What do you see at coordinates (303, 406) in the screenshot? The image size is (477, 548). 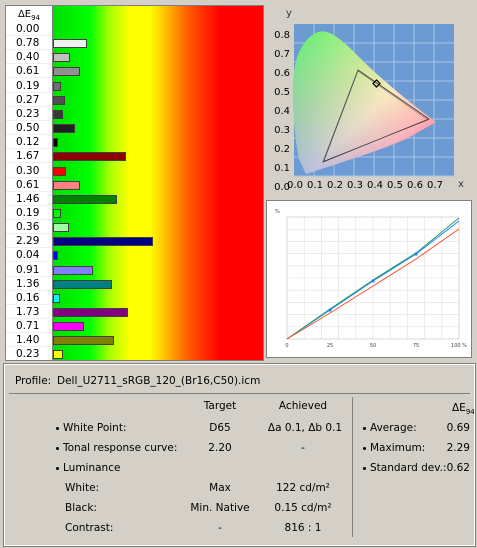 I see `column-achieved: Achieved` at bounding box center [303, 406].